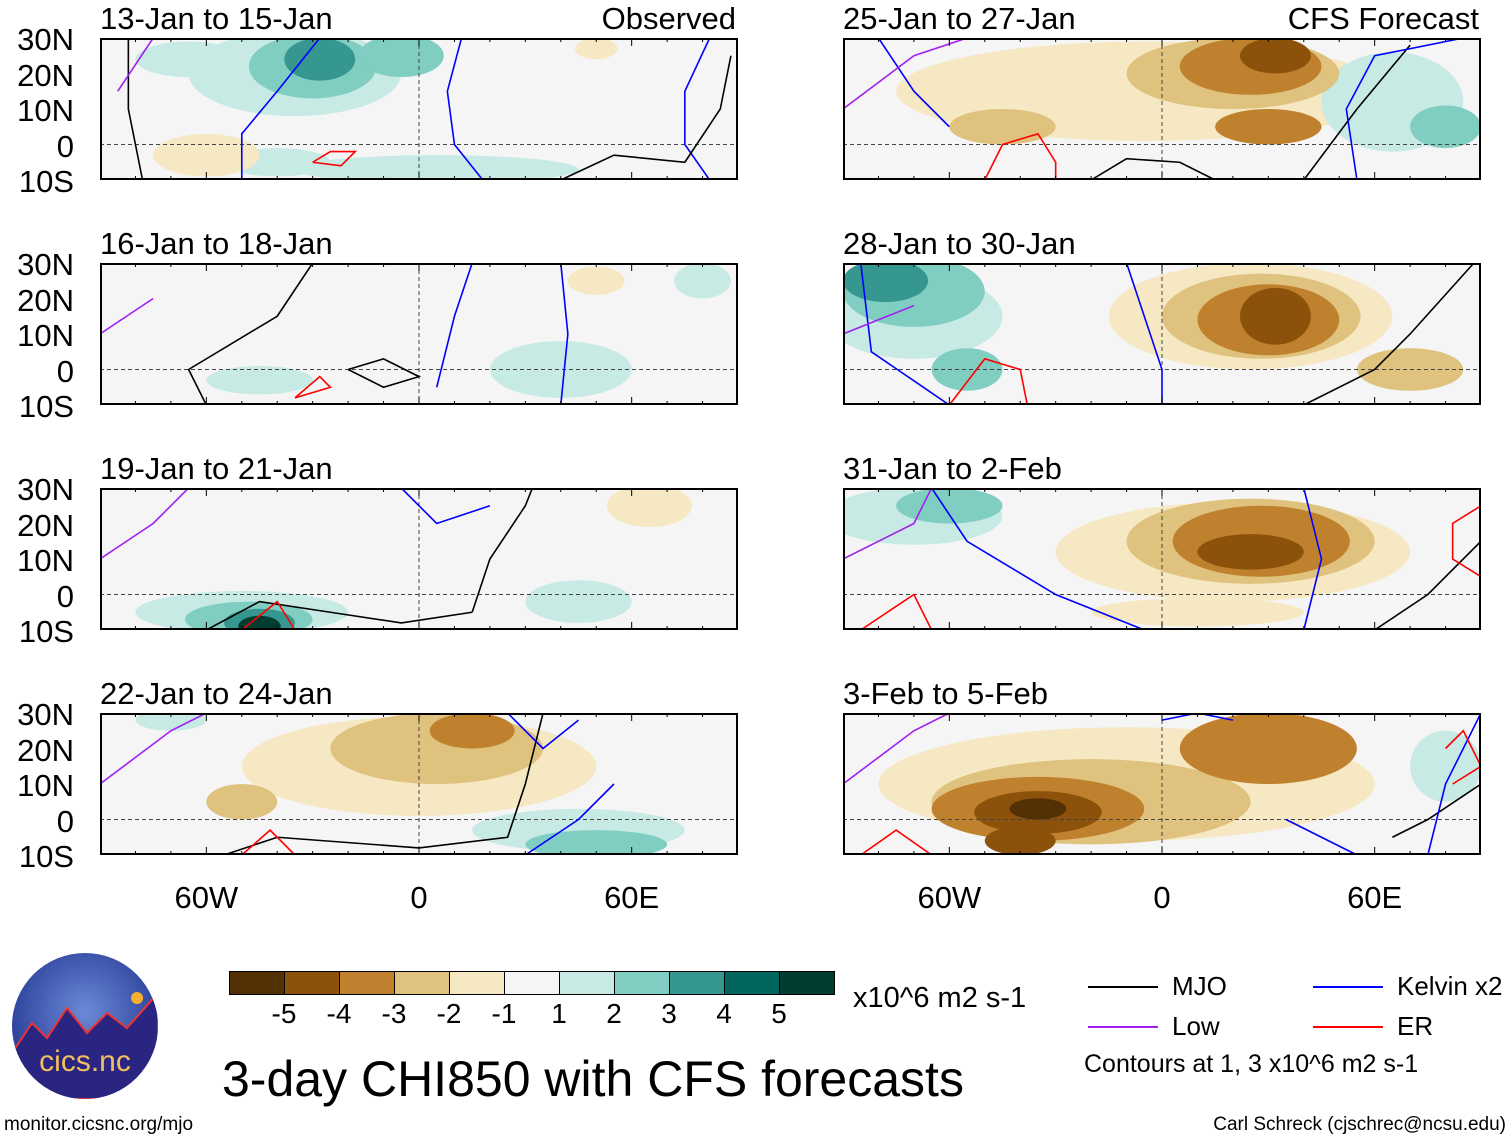 The image size is (1510, 1142). Describe the element at coordinates (339, 1013) in the screenshot. I see `colorbar-label: -4` at that location.